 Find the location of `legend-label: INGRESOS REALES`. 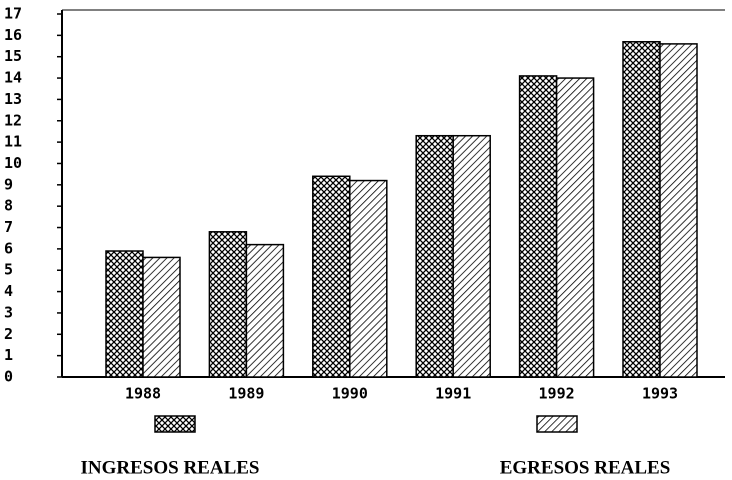

legend-label: INGRESOS REALES is located at coordinates (170, 467).